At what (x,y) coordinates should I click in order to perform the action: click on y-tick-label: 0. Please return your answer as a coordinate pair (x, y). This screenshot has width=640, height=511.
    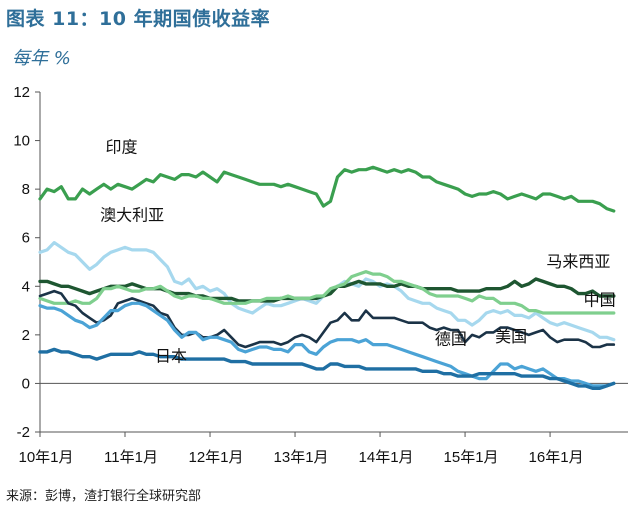
    Looking at the image, I should click on (26, 383).